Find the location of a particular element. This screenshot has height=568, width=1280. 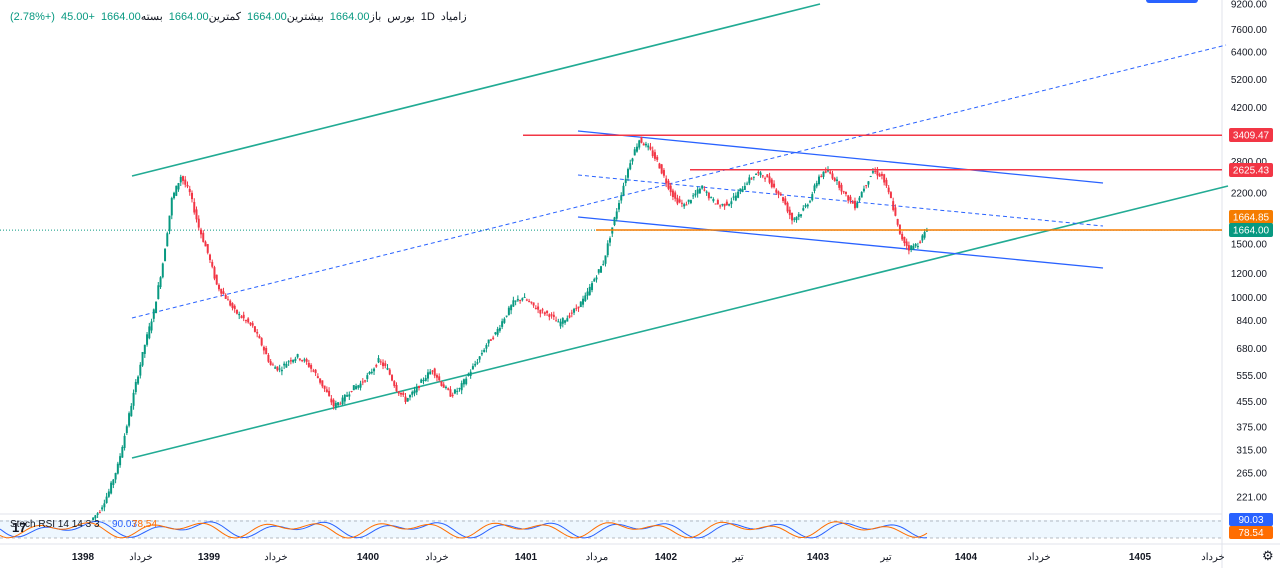

price-tag is located at coordinates (1251, 135).